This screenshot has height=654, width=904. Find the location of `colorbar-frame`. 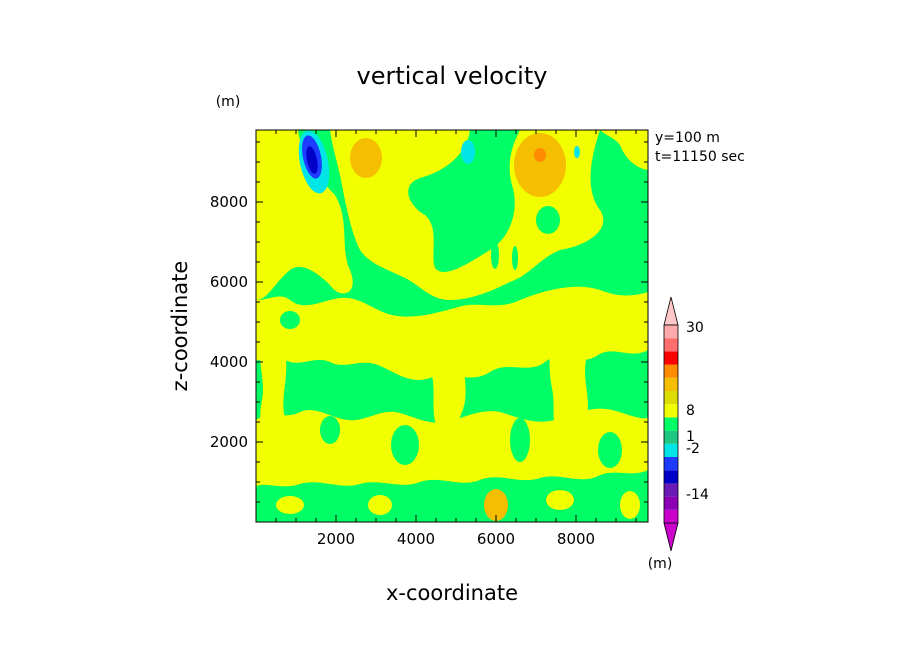

colorbar-frame is located at coordinates (671, 424).